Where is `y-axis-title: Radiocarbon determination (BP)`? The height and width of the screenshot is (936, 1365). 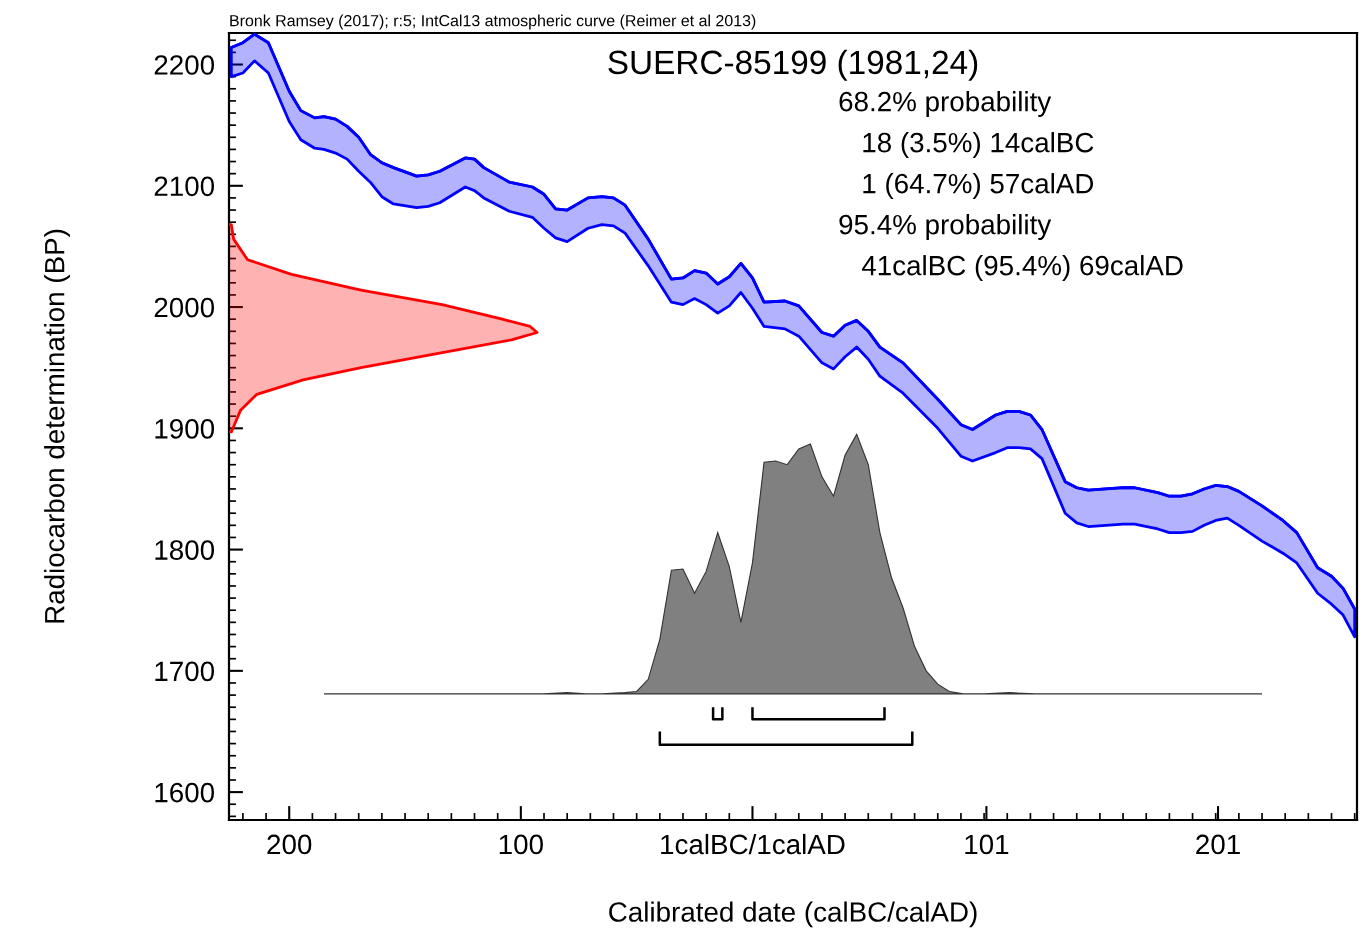
y-axis-title: Radiocarbon determination (BP) is located at coordinates (57, 426).